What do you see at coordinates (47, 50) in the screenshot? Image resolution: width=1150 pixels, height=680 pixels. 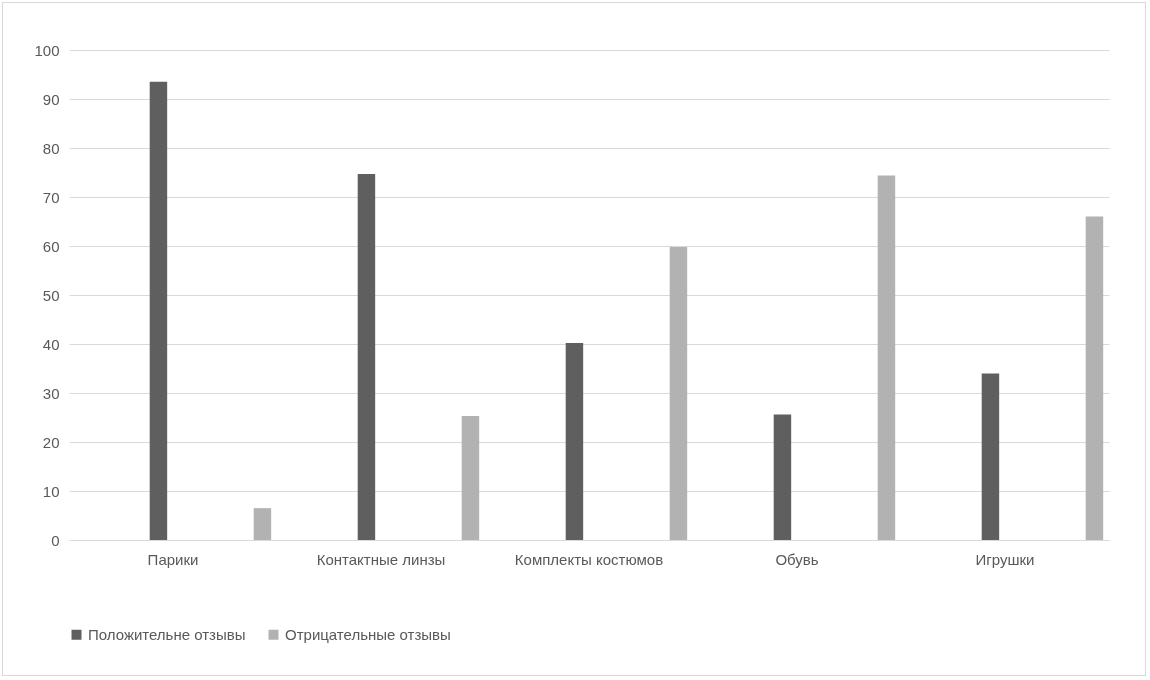 I see `y-tick-label: 100` at bounding box center [47, 50].